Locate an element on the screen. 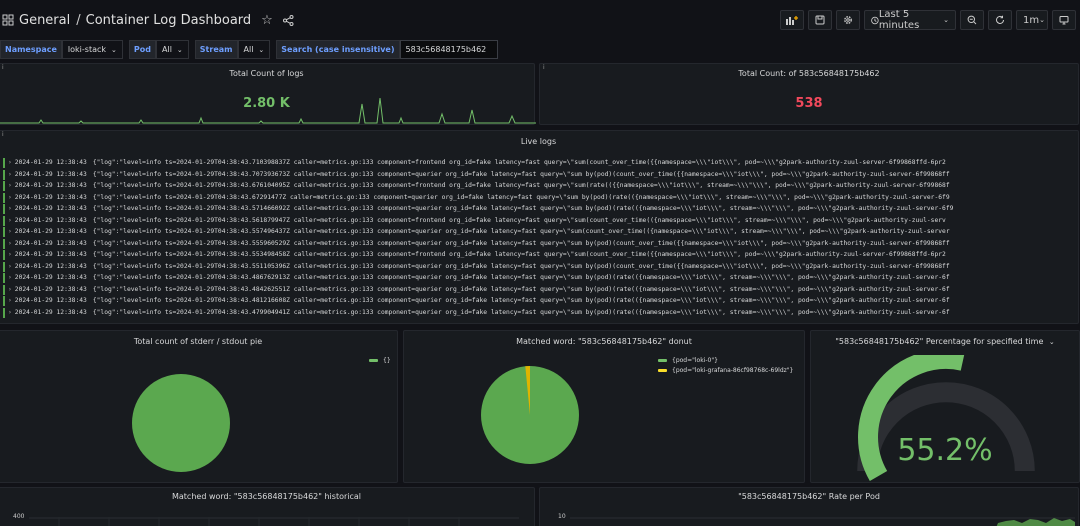 This screenshot has height=526, width=1080. page-title: Container Log Dashboard is located at coordinates (168, 20).